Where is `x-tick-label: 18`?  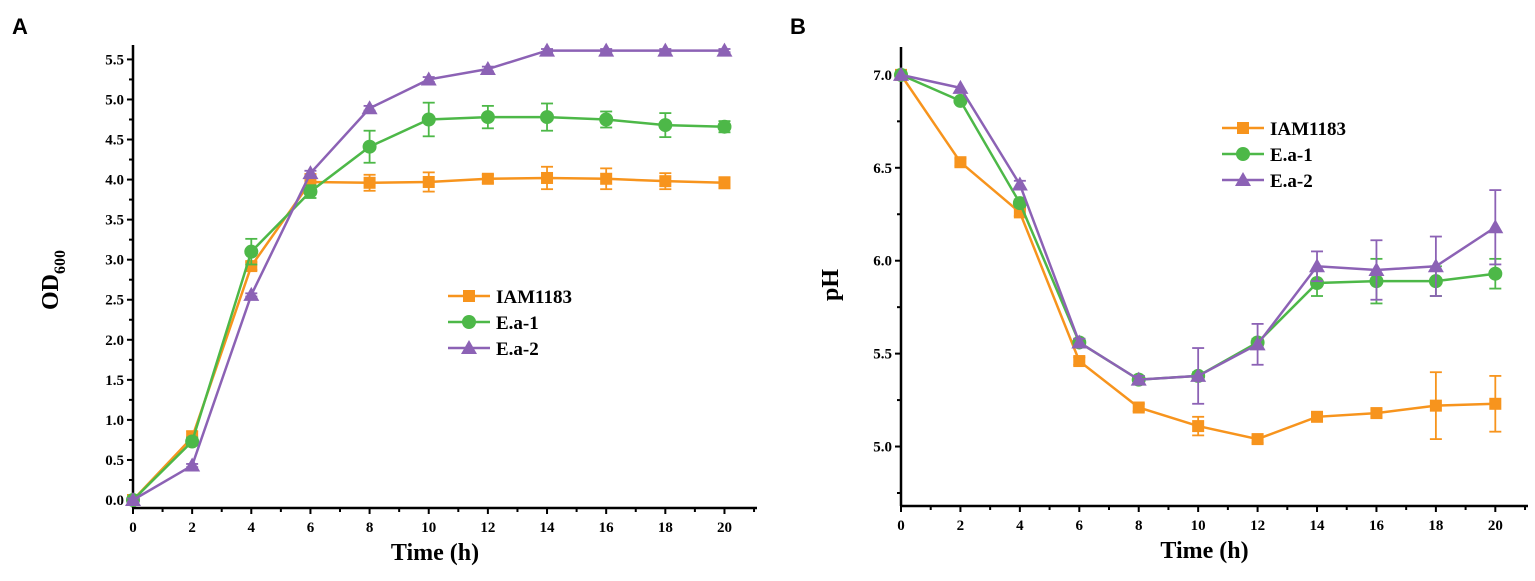
x-tick-label: 18 is located at coordinates (1435, 526).